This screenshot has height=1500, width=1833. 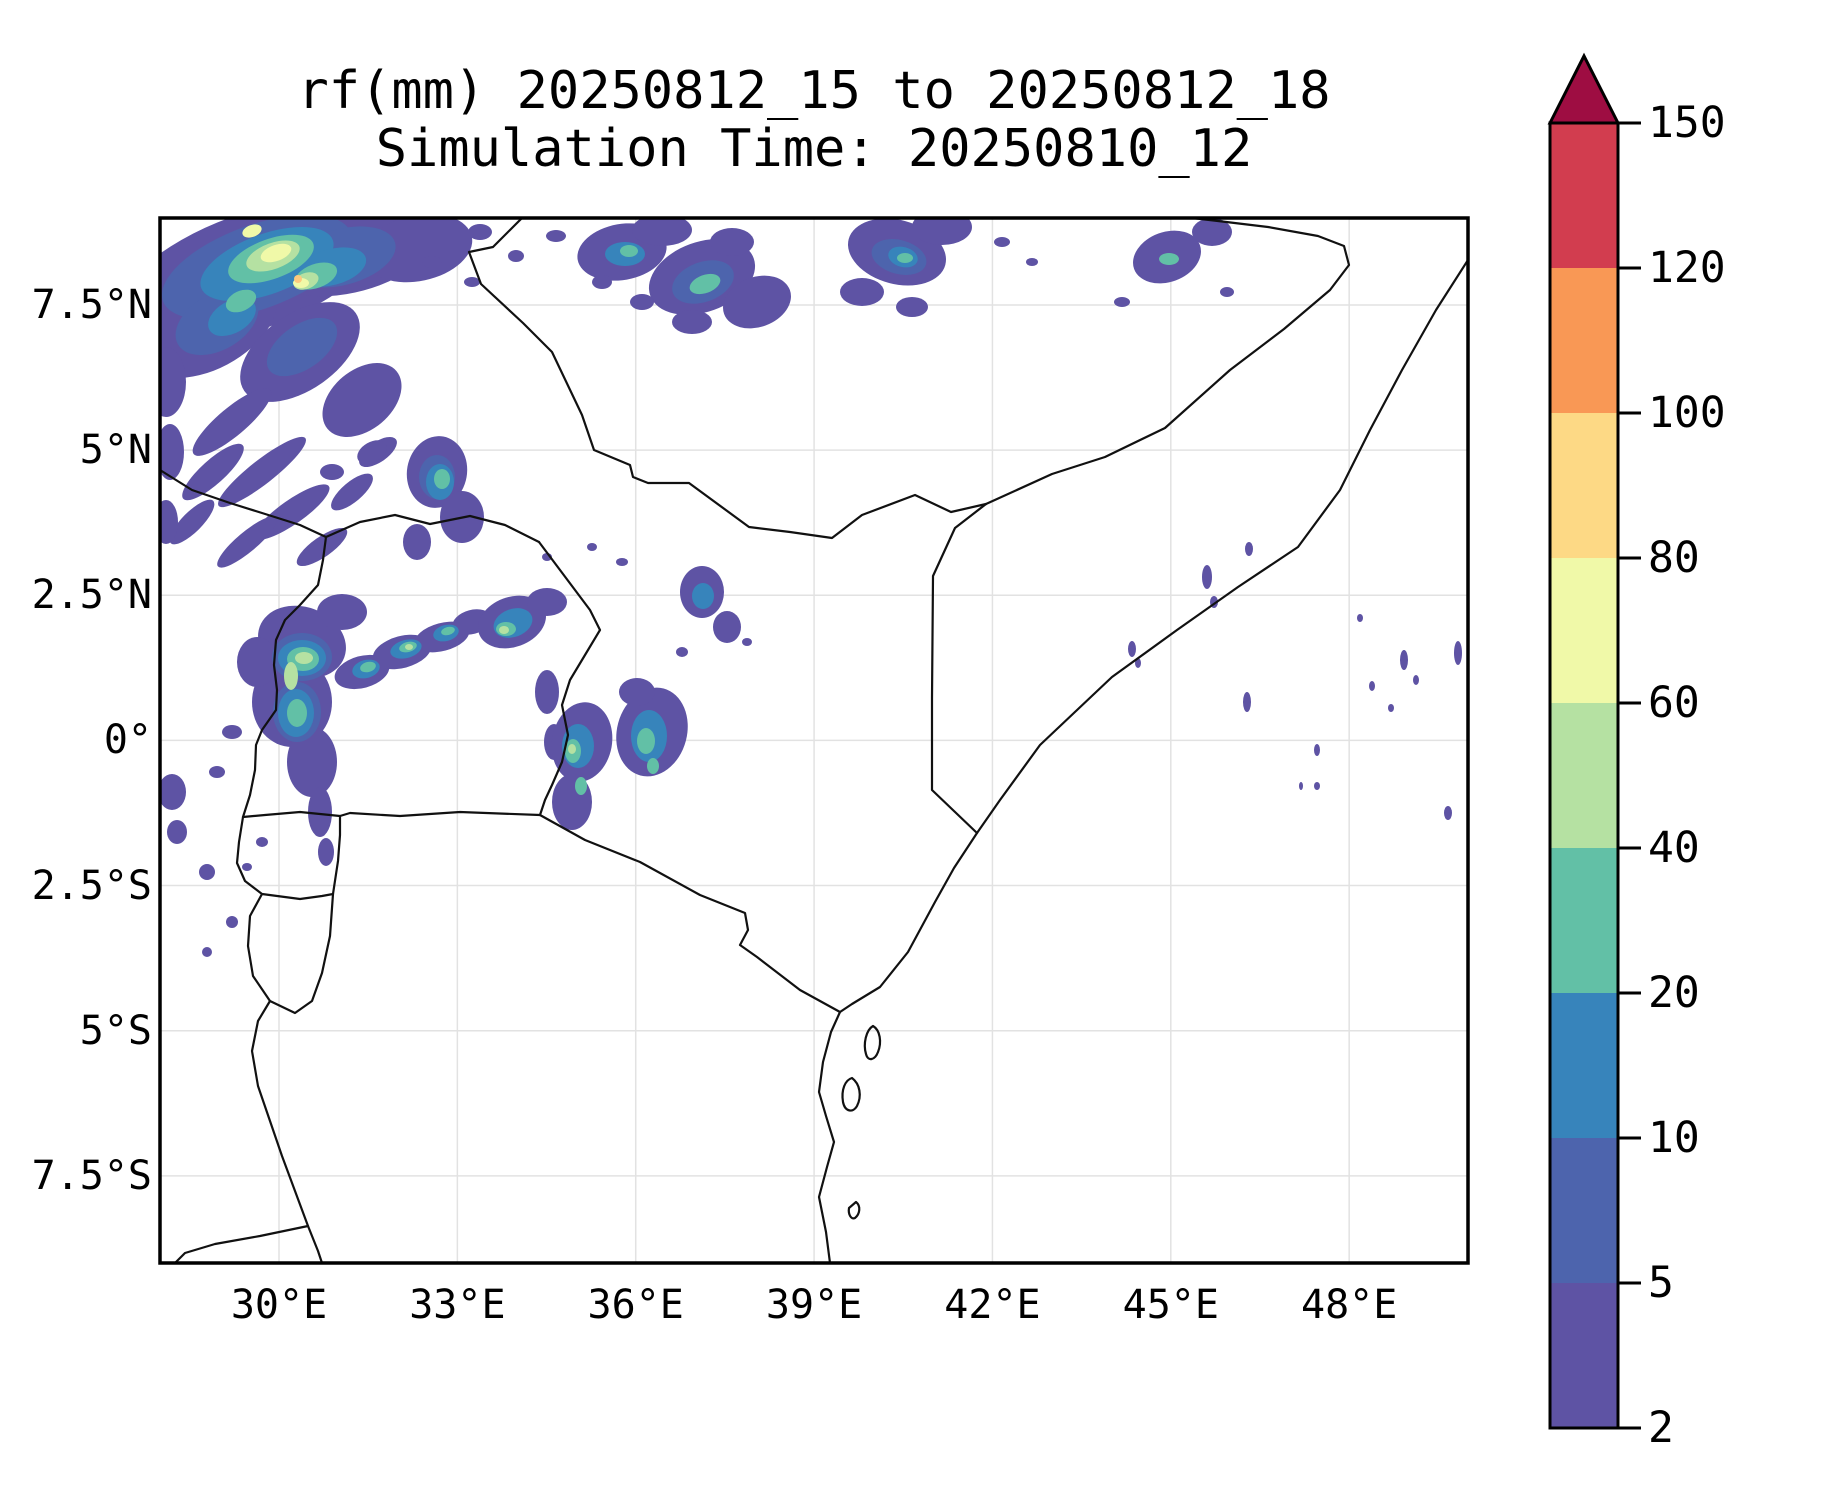 I want to click on rain-level-80-100mm, so click(x=298, y=279).